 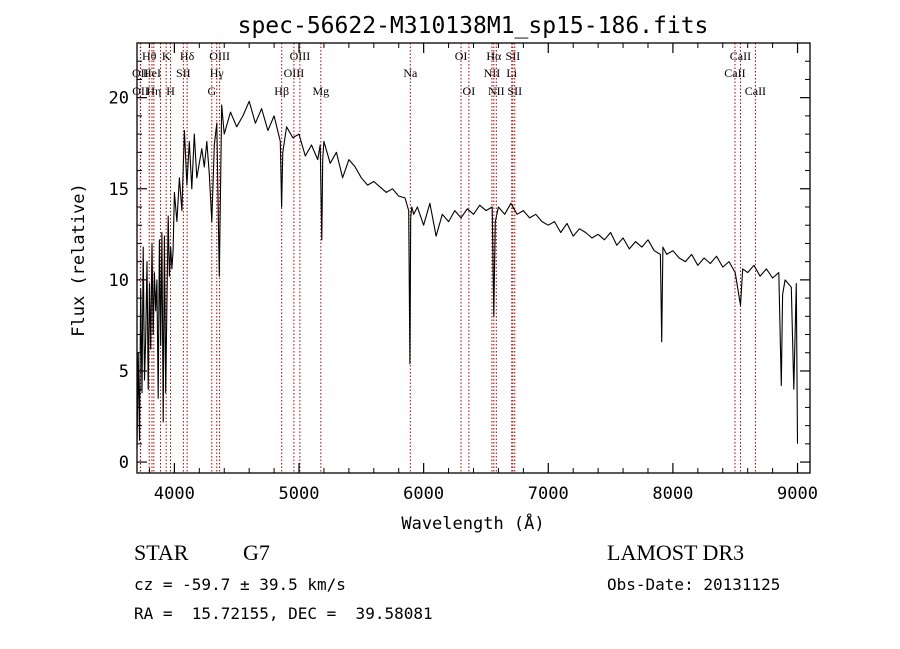 I want to click on object-subclass: G7, so click(x=256, y=552).